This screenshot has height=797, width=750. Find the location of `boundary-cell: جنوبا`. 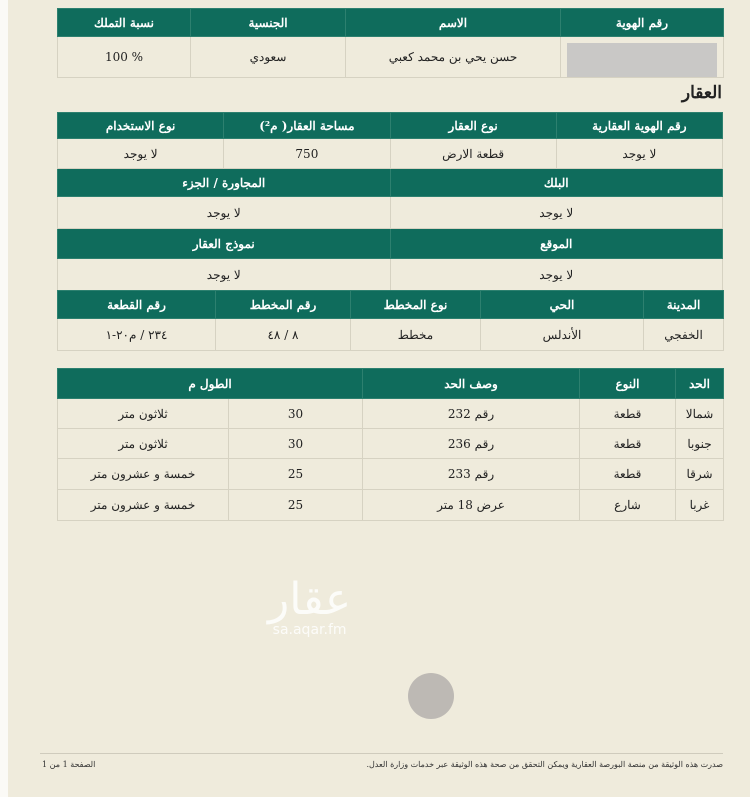

boundary-cell: جنوبا is located at coordinates (700, 443).